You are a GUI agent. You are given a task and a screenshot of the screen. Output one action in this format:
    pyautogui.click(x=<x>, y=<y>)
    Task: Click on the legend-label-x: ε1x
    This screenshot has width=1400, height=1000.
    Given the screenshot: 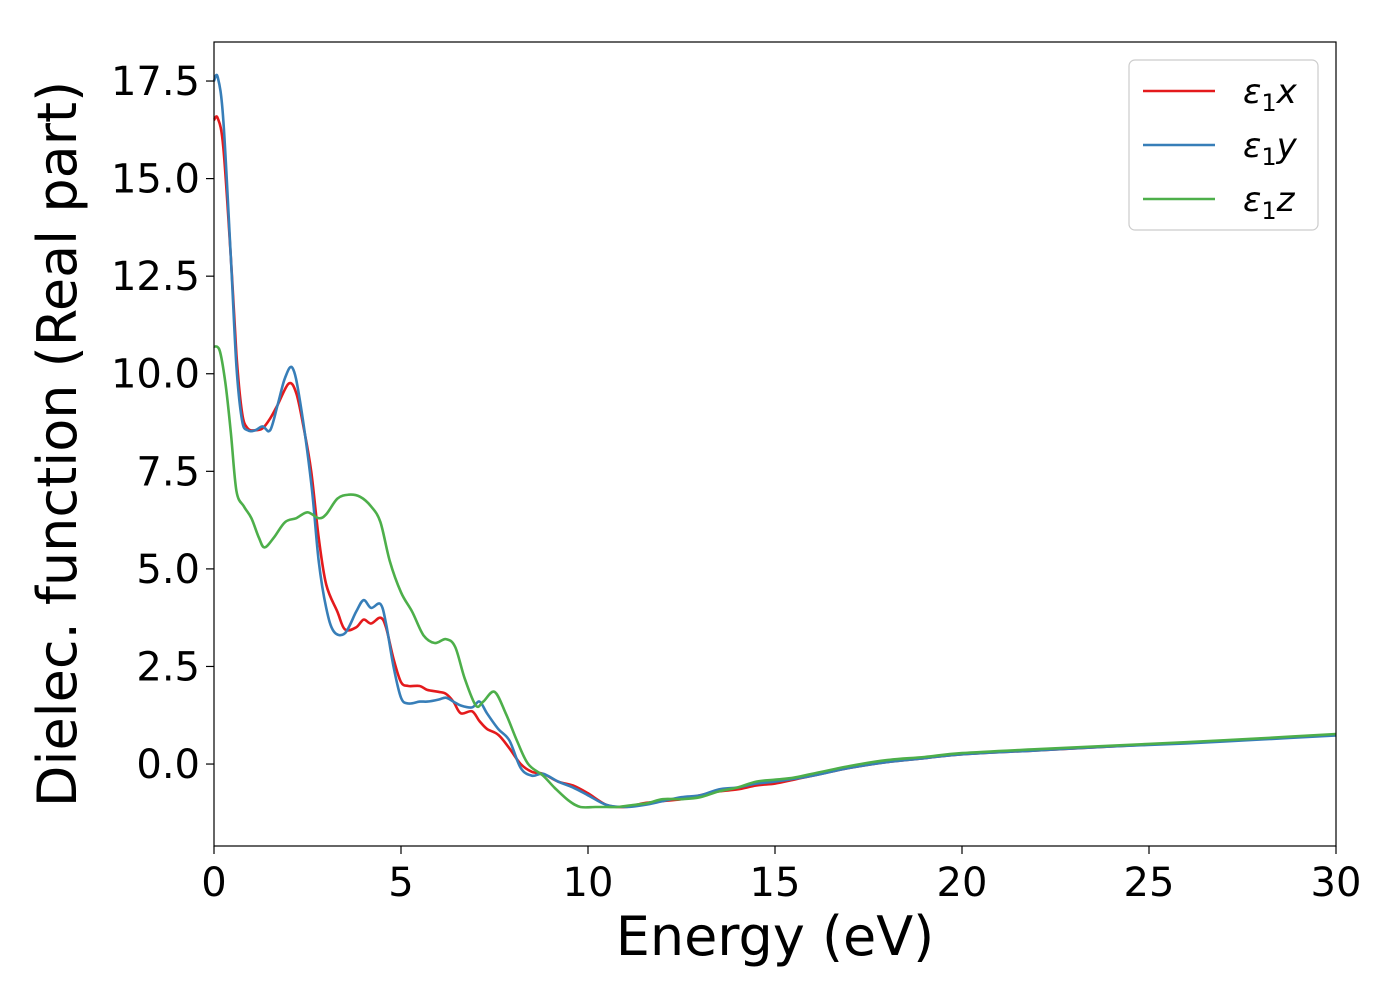 What is the action you would take?
    pyautogui.click(x=1270, y=94)
    